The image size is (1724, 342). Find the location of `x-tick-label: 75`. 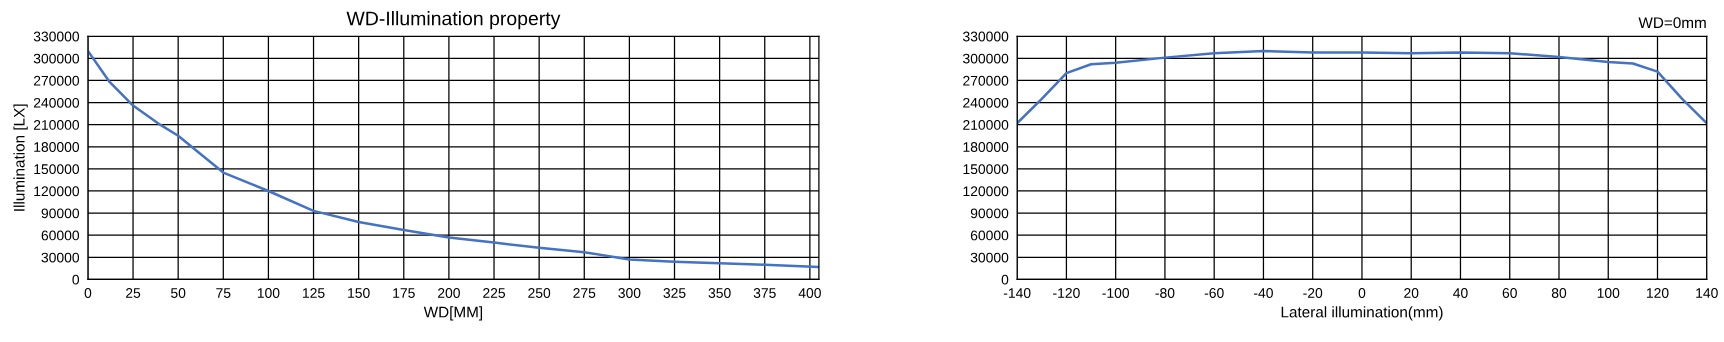

x-tick-label: 75 is located at coordinates (223, 293).